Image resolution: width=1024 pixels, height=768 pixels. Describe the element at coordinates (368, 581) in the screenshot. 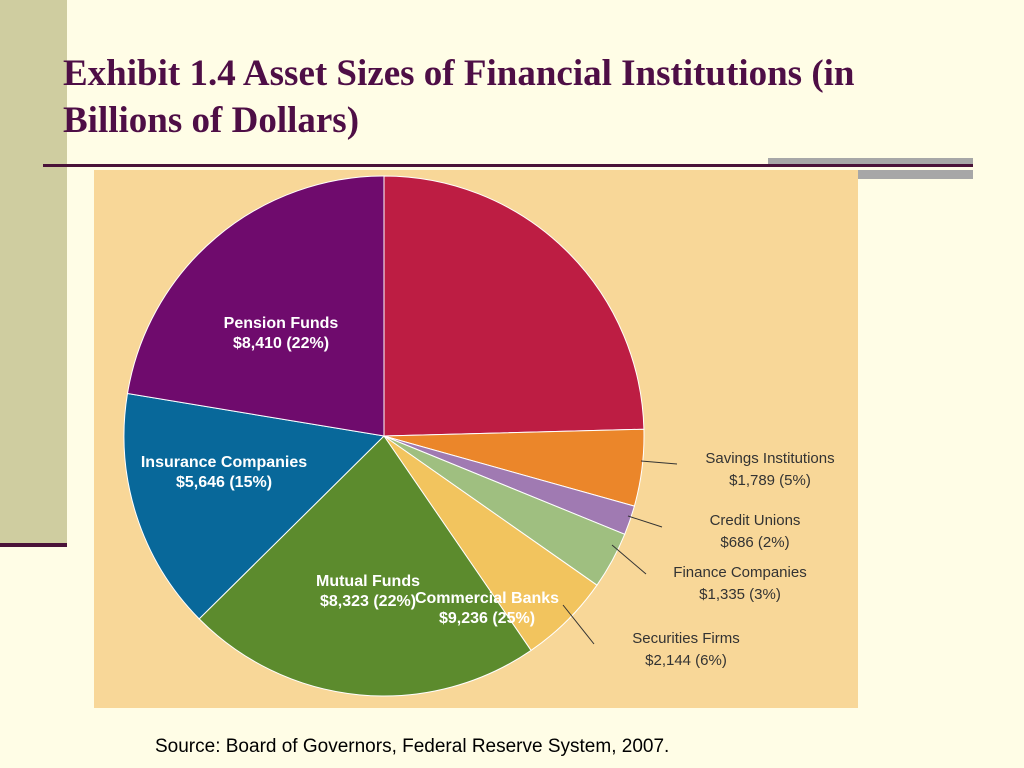

I see `slice-label-mutual-funds: Mutual Funds` at that location.